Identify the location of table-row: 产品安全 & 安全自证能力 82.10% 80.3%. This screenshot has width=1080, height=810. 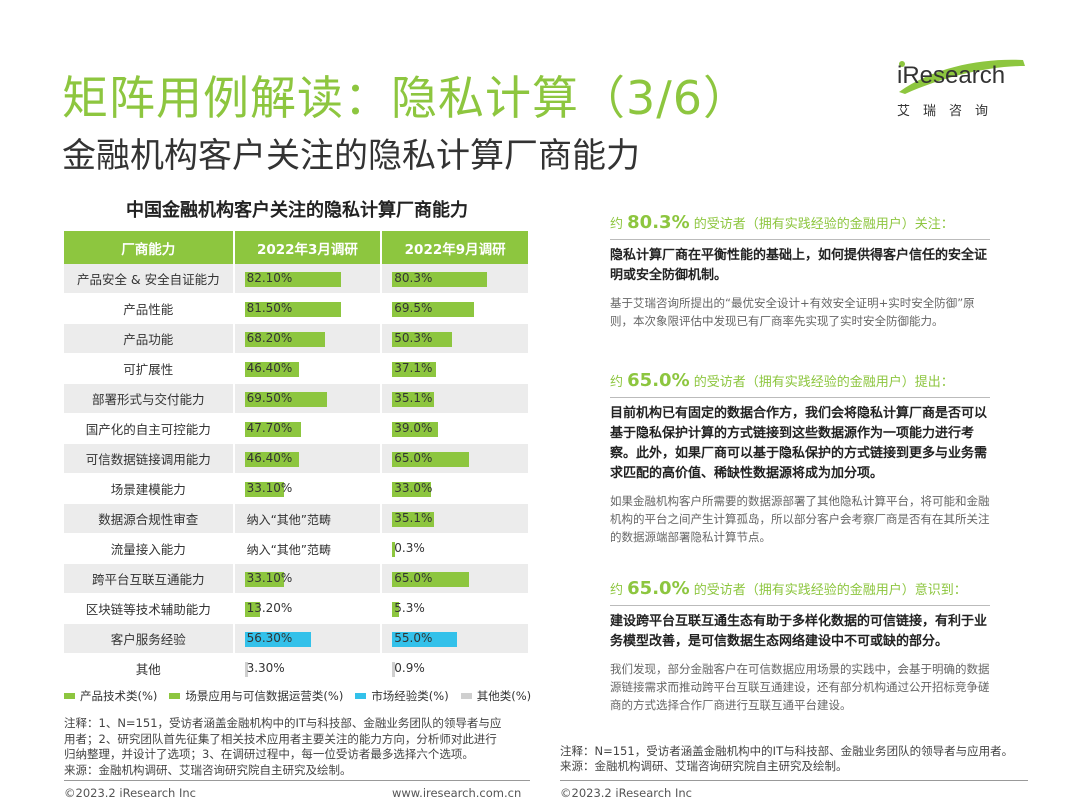
(297, 279).